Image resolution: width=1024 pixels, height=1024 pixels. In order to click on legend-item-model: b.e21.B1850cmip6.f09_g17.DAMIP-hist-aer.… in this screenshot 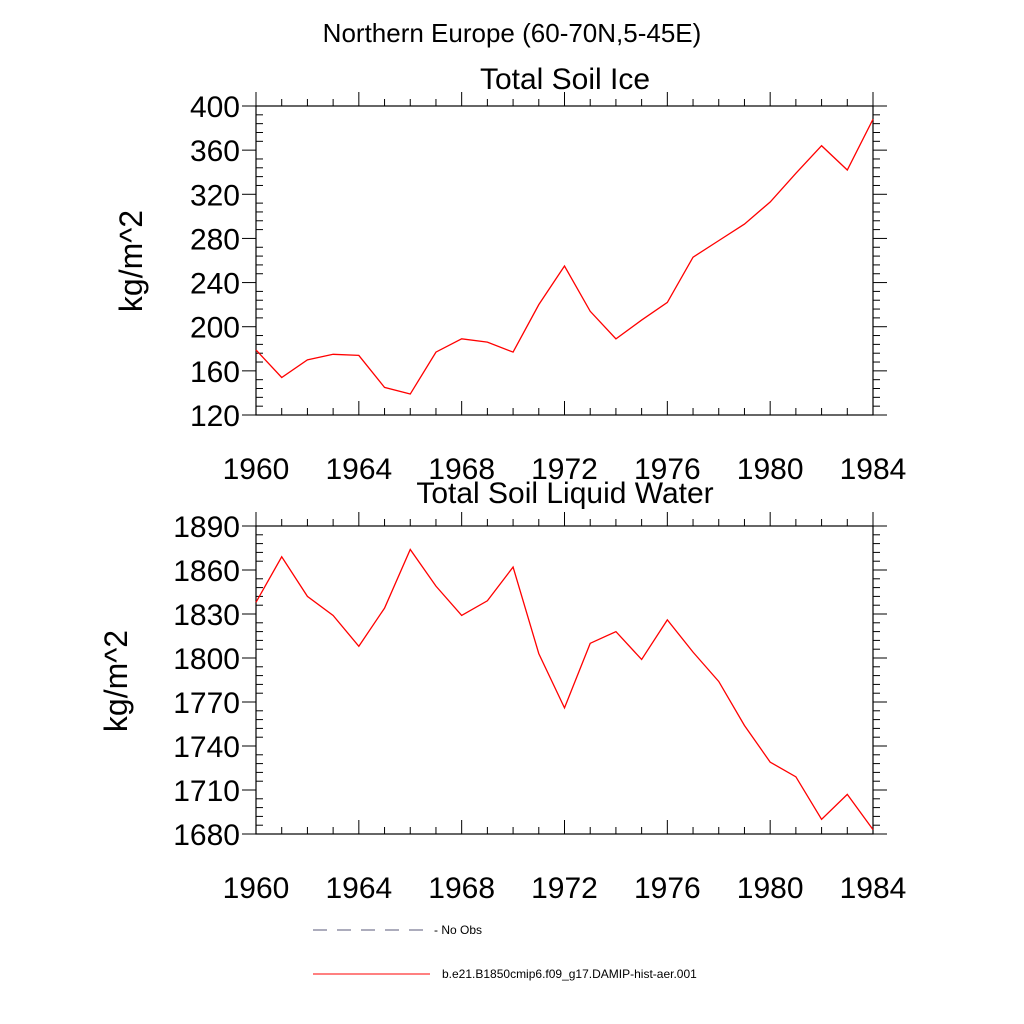, I will do `click(505, 974)`.